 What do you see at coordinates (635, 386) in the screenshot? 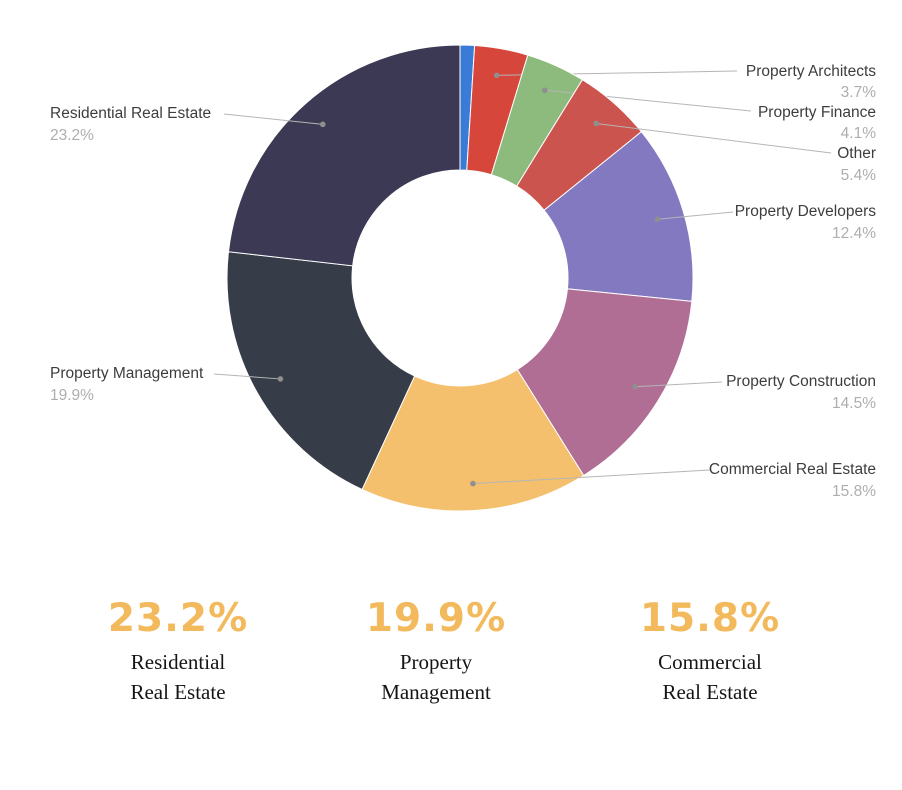
I see `leader-dot-property-construction` at bounding box center [635, 386].